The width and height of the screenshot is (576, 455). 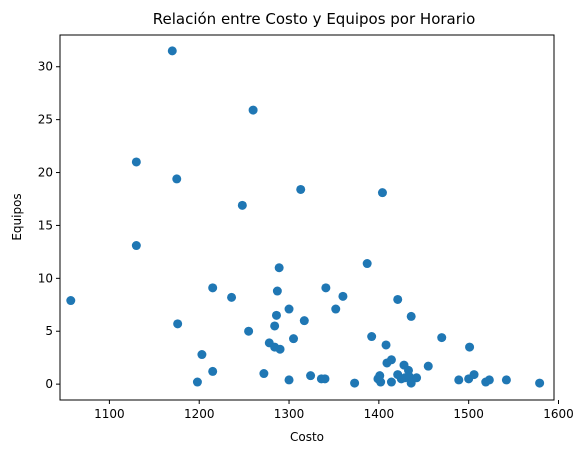 I want to click on x-axis: 1100 1200 1300 1400 1500 1600, so click(x=334, y=410).